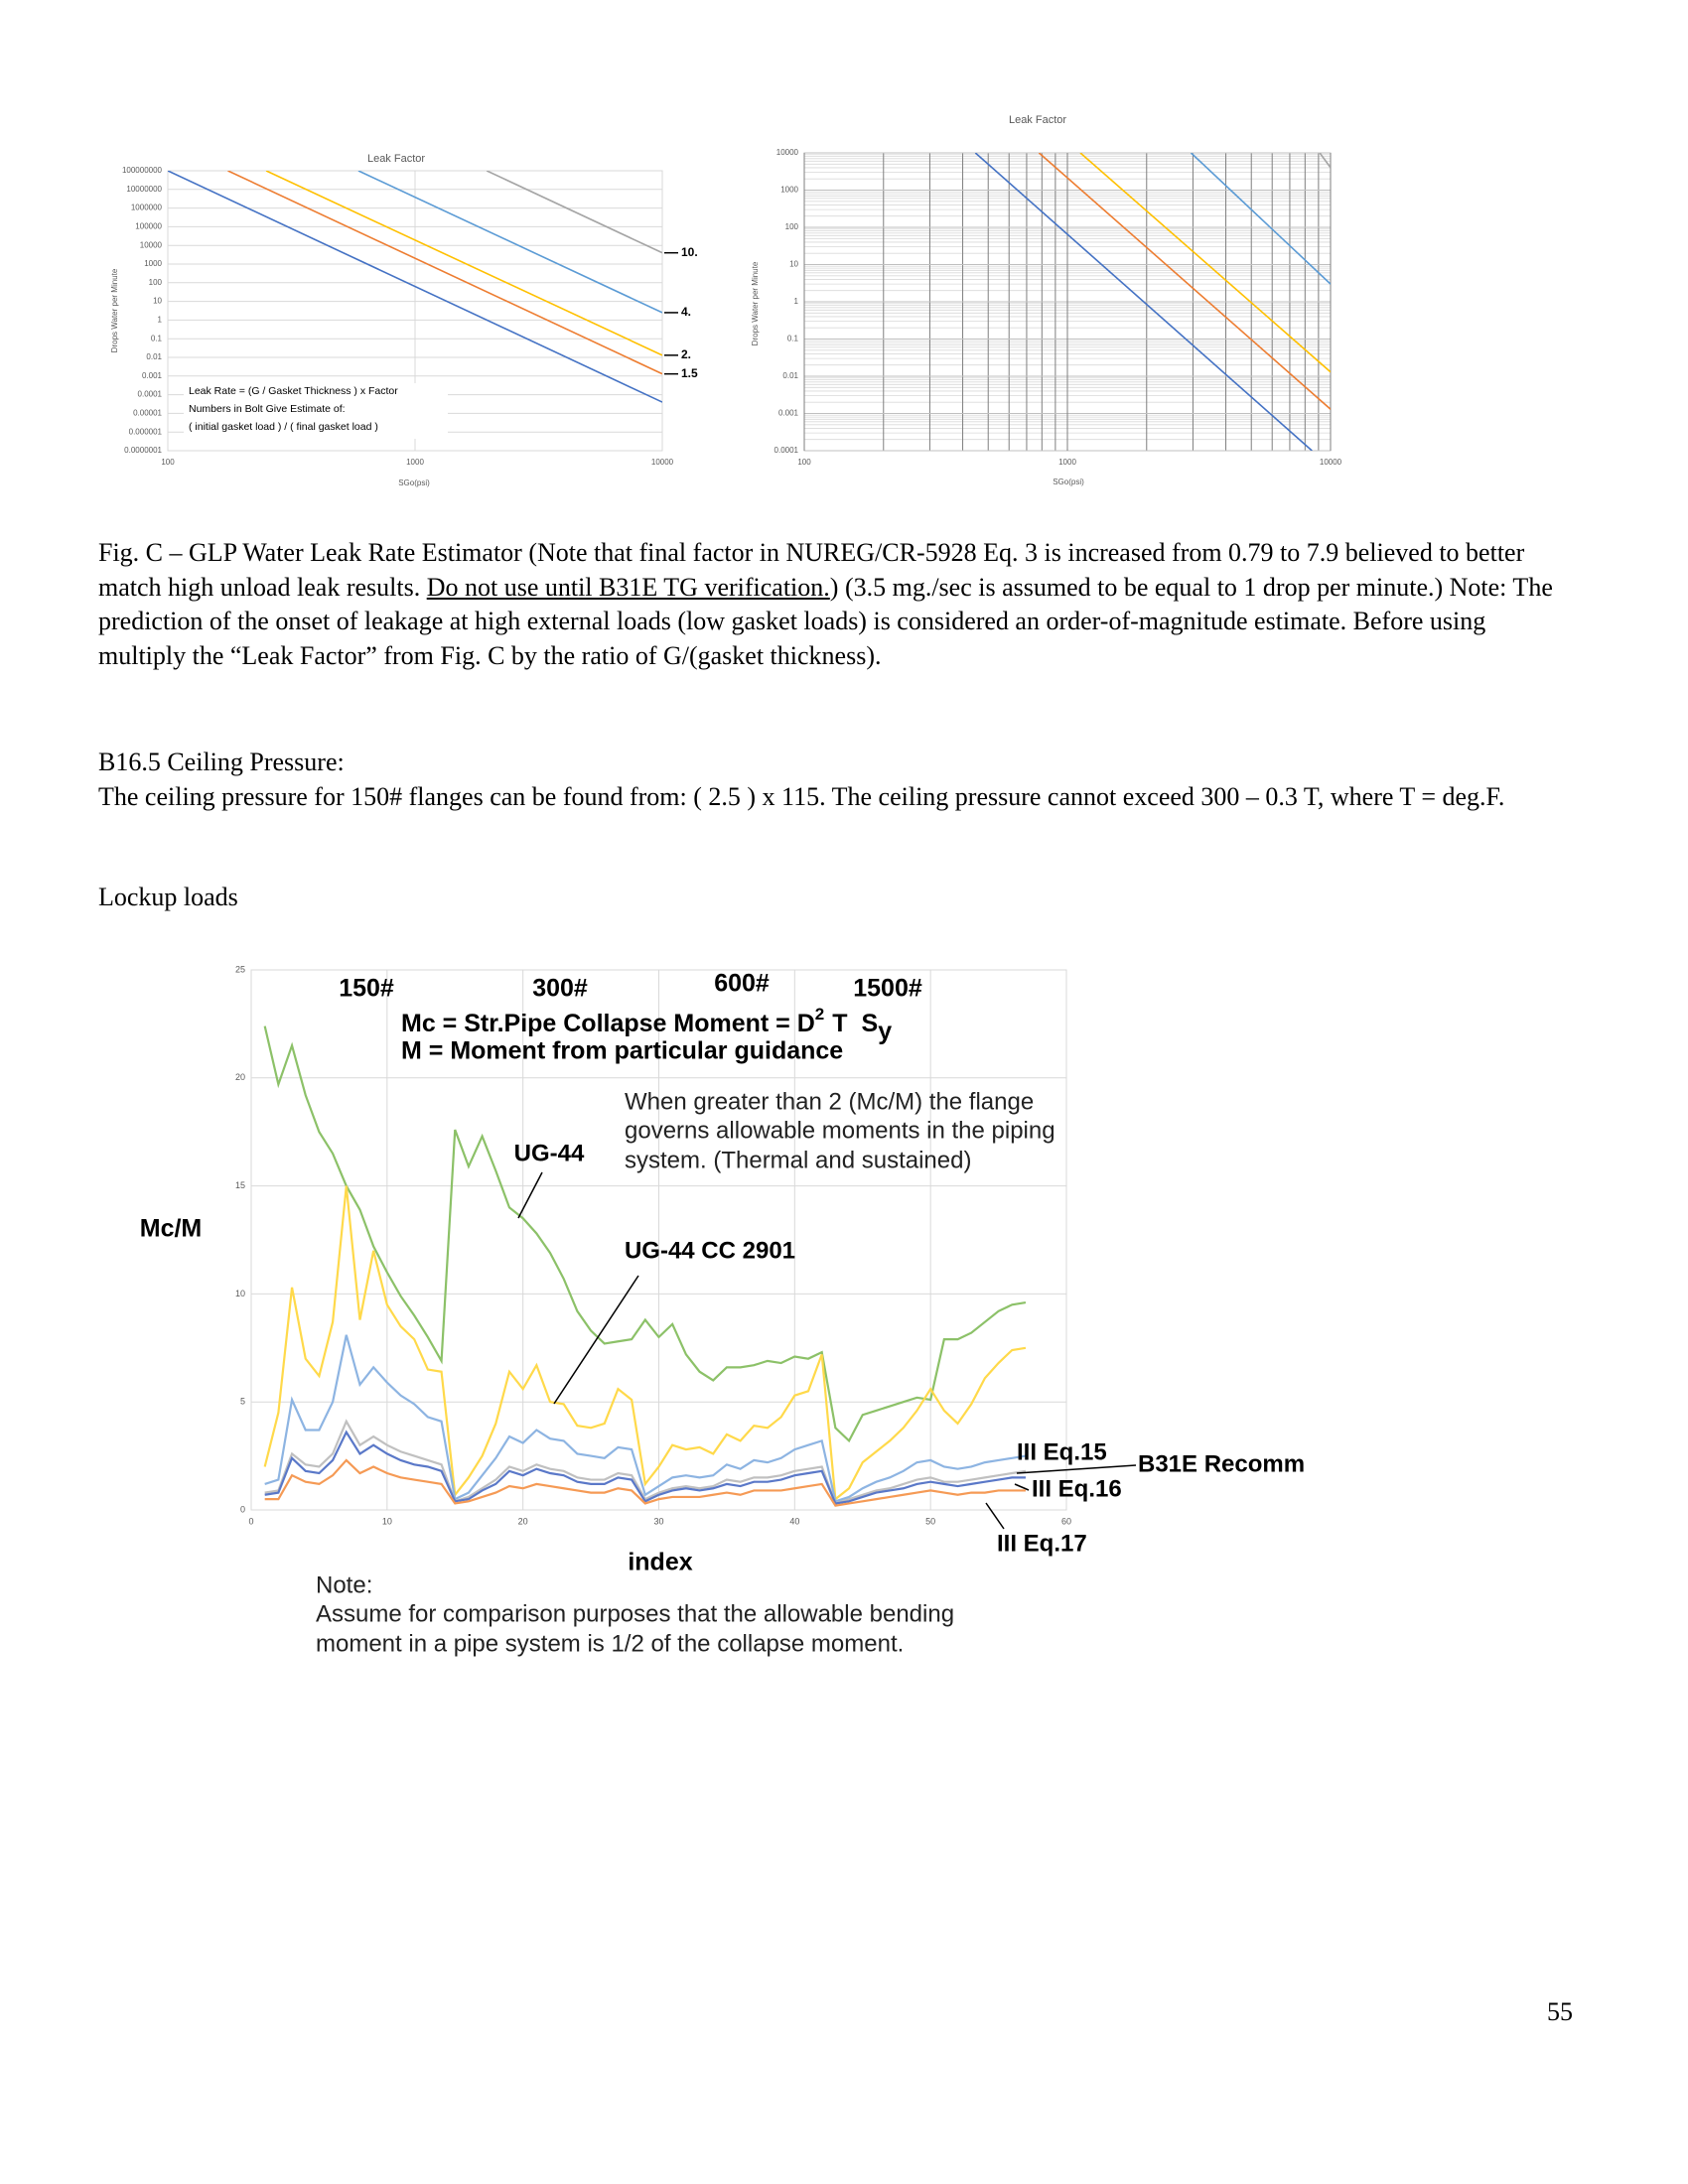  I want to click on y-tick-label: 100000, so click(148, 226).